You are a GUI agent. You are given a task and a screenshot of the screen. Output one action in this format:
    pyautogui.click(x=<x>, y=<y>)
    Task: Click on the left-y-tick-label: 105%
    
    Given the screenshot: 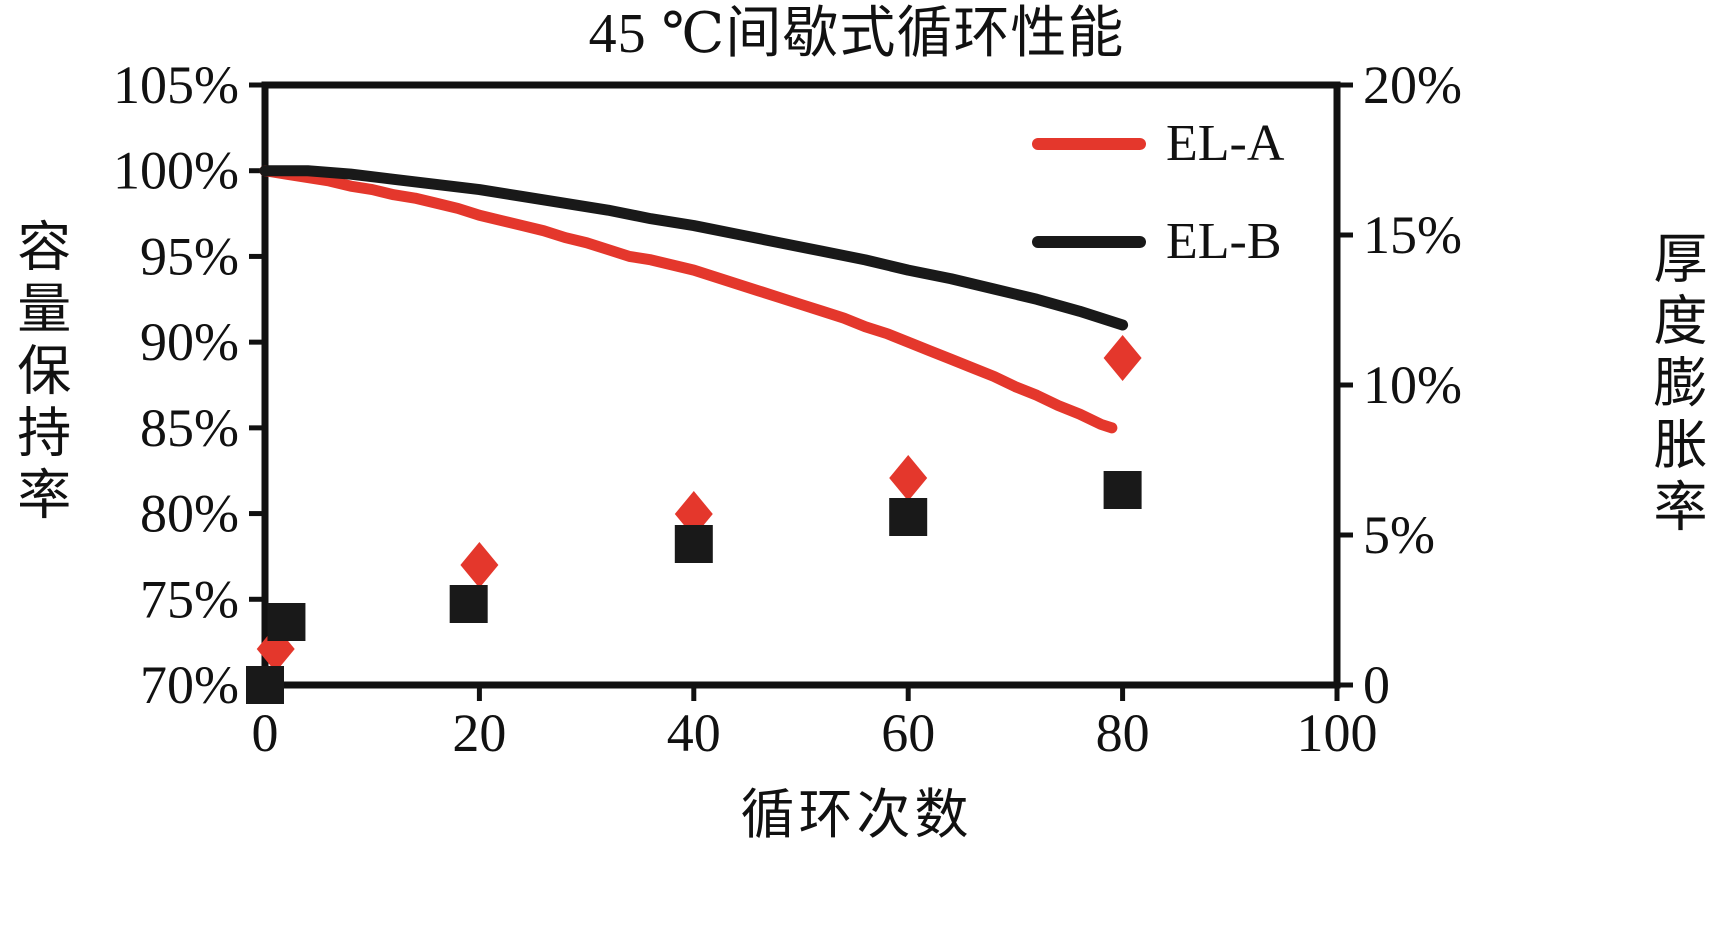 What is the action you would take?
    pyautogui.click(x=176, y=85)
    